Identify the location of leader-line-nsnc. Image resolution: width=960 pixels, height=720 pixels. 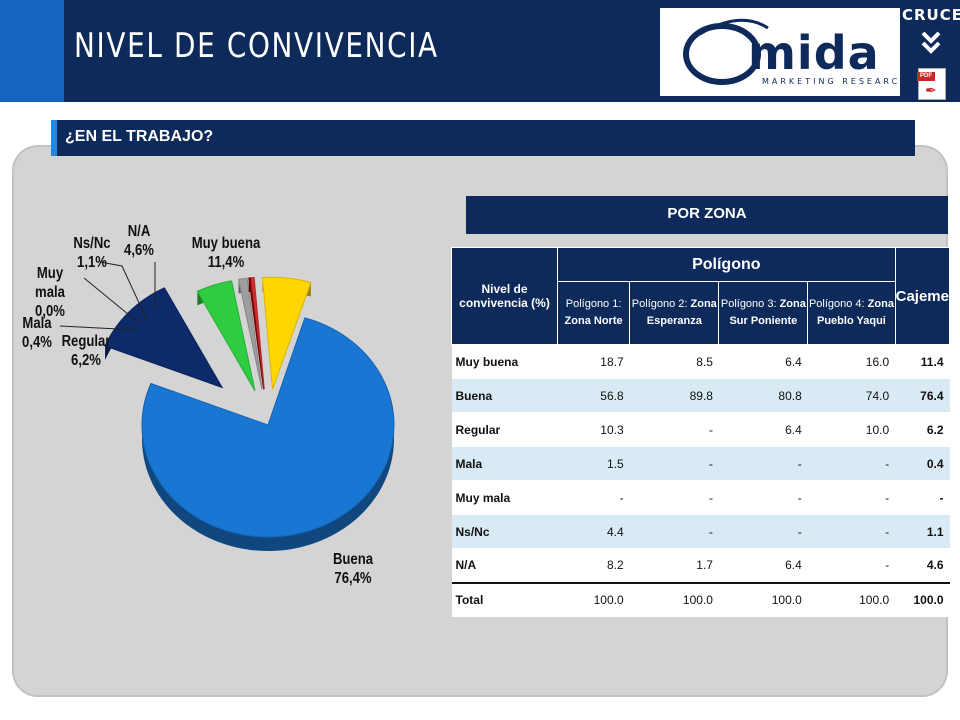
(123, 290).